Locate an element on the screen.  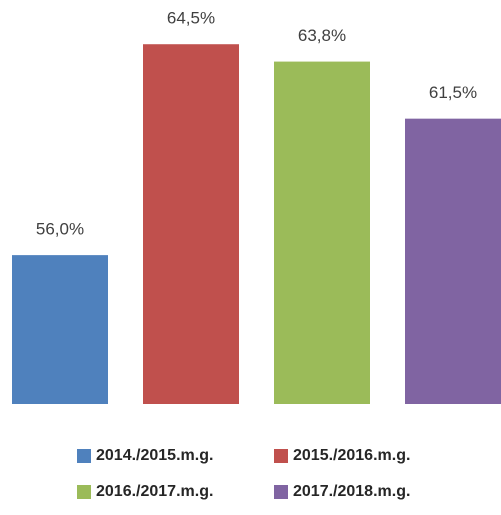
data-label: 64,5% is located at coordinates (191, 18).